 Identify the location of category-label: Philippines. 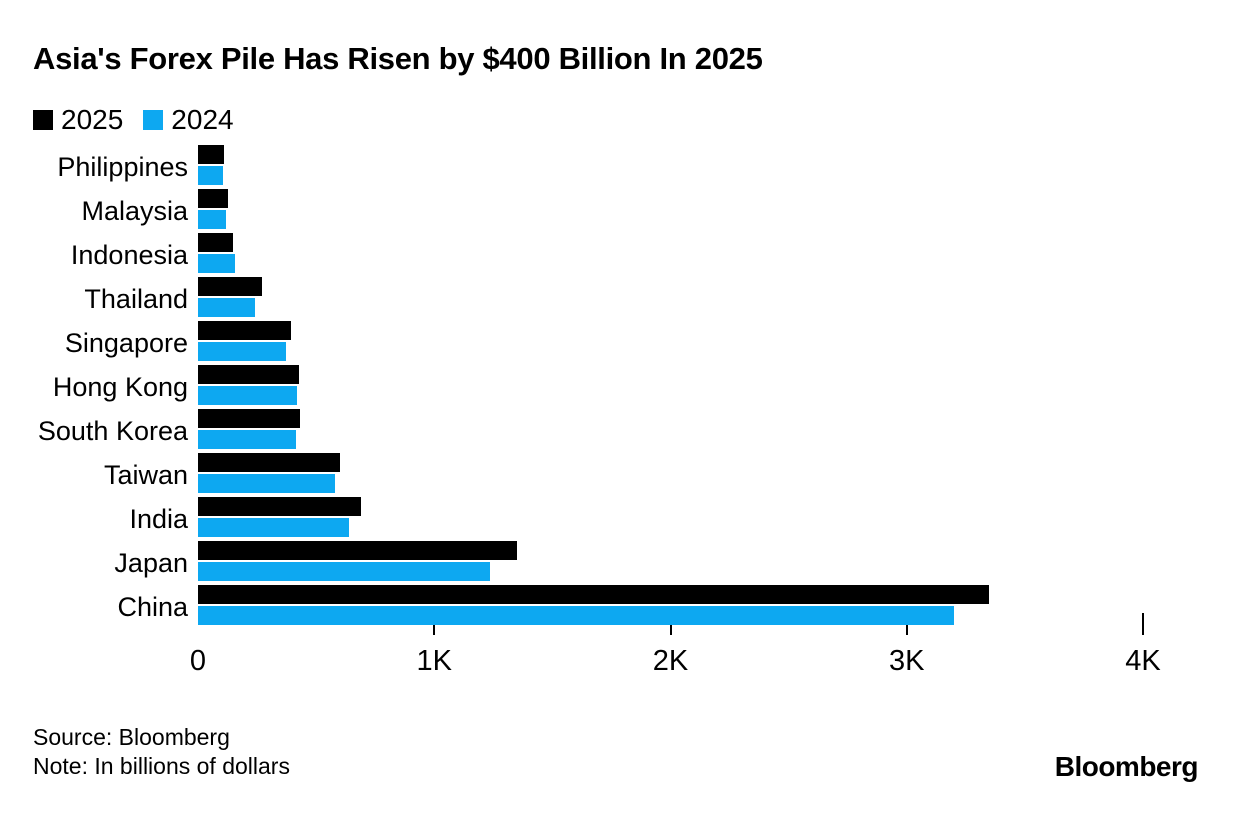
(122, 166).